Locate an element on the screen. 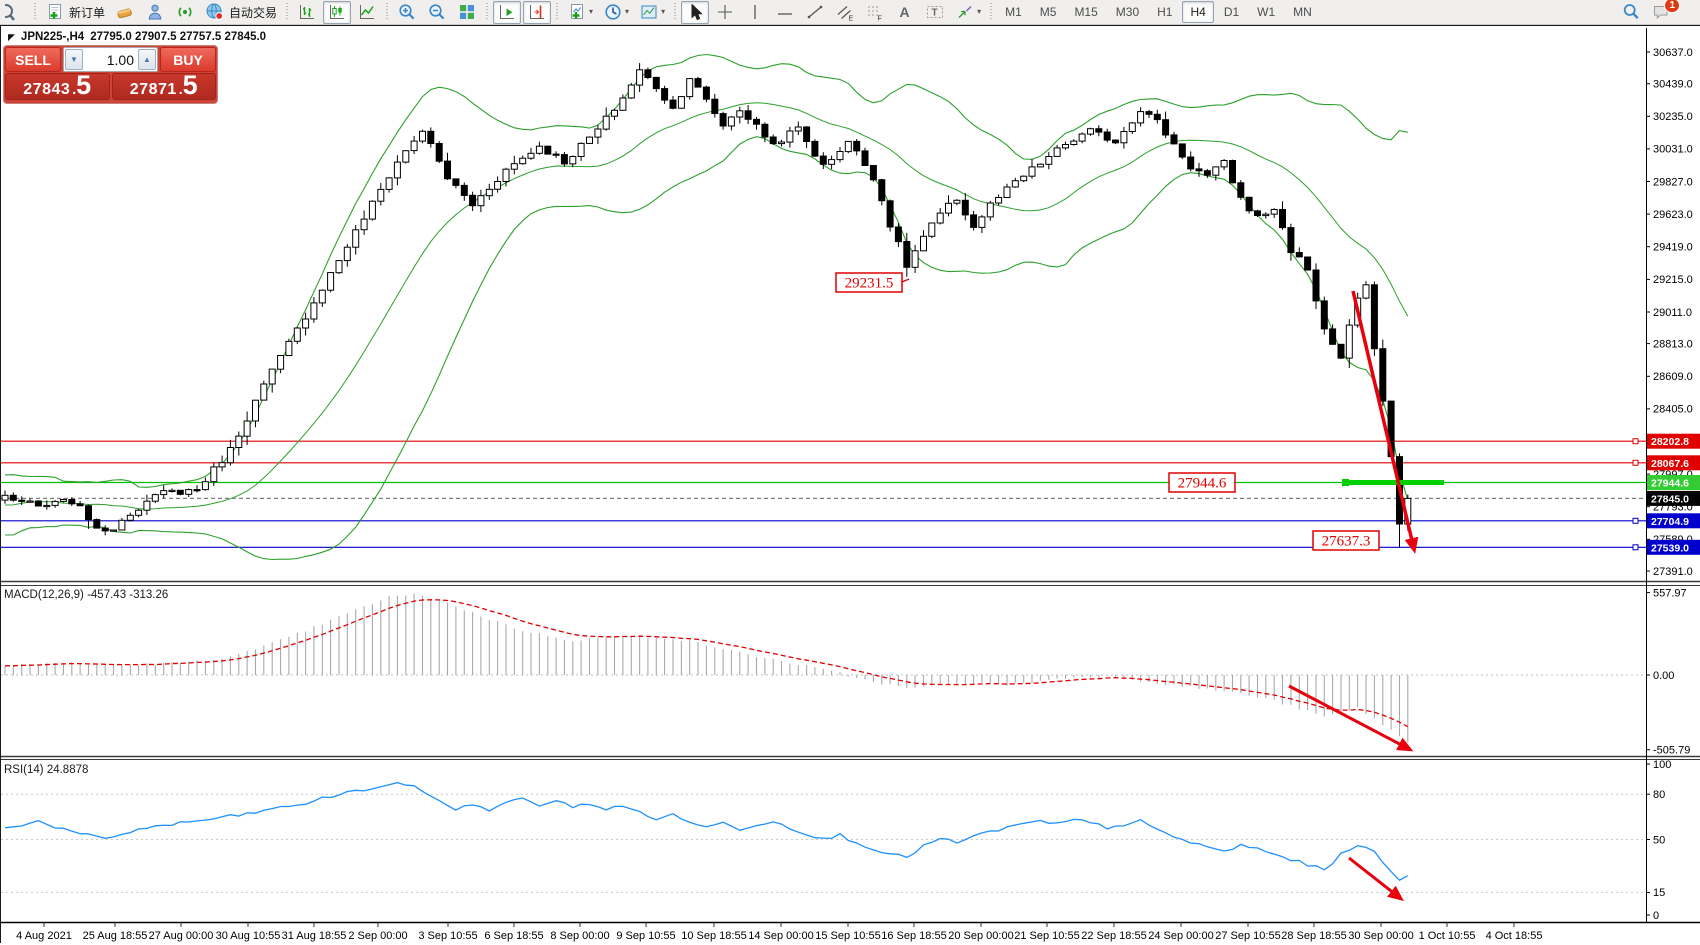 This screenshot has width=1700, height=945. line-chart-icon is located at coordinates (367, 12).